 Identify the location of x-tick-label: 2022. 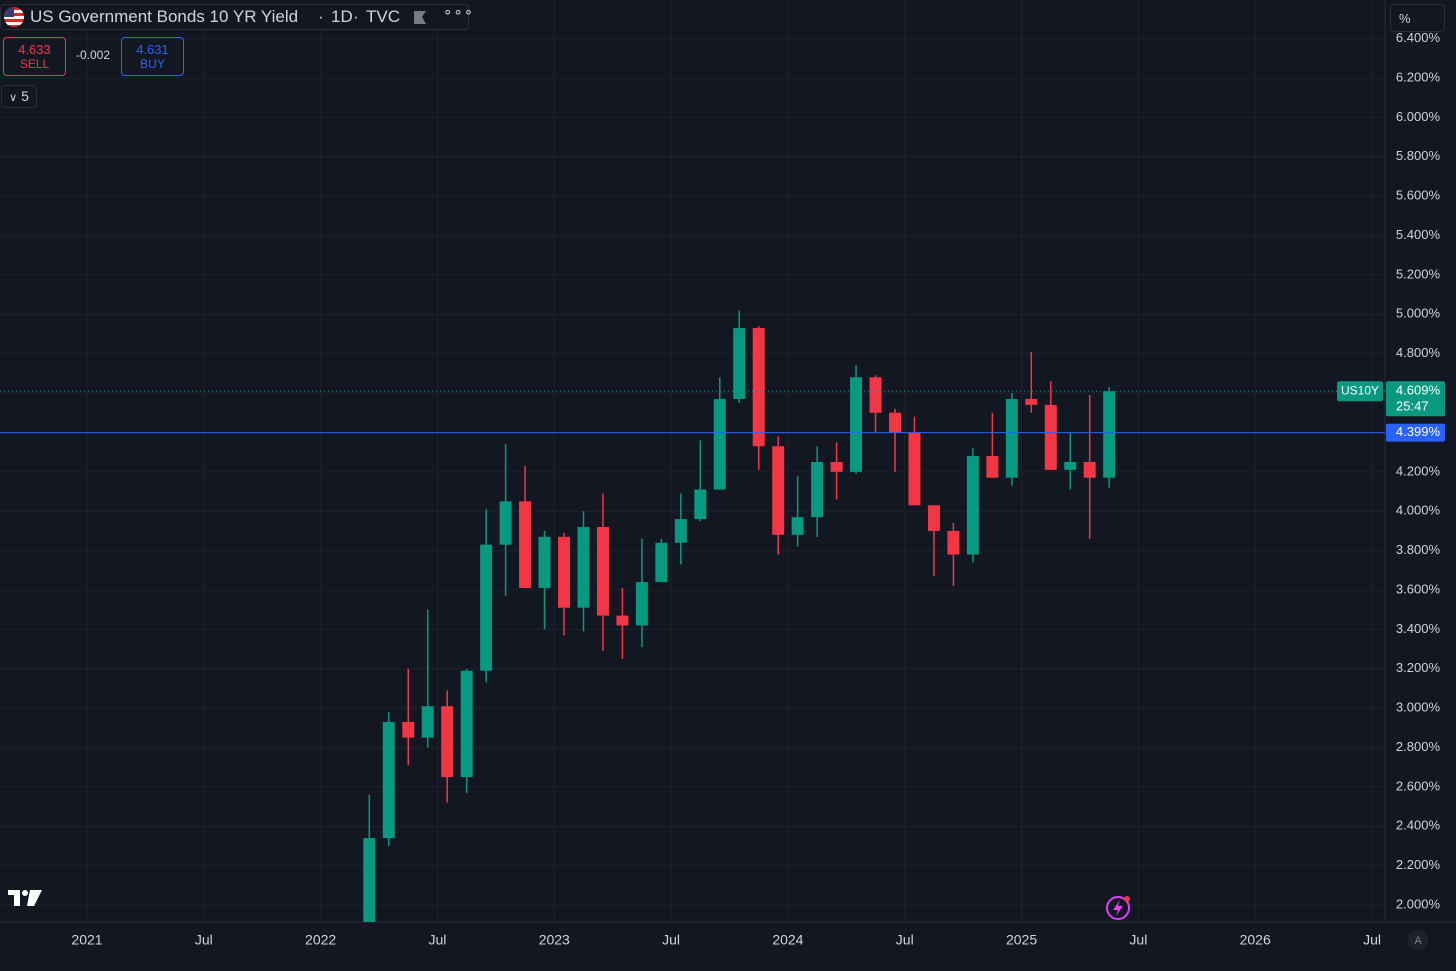
(320, 940).